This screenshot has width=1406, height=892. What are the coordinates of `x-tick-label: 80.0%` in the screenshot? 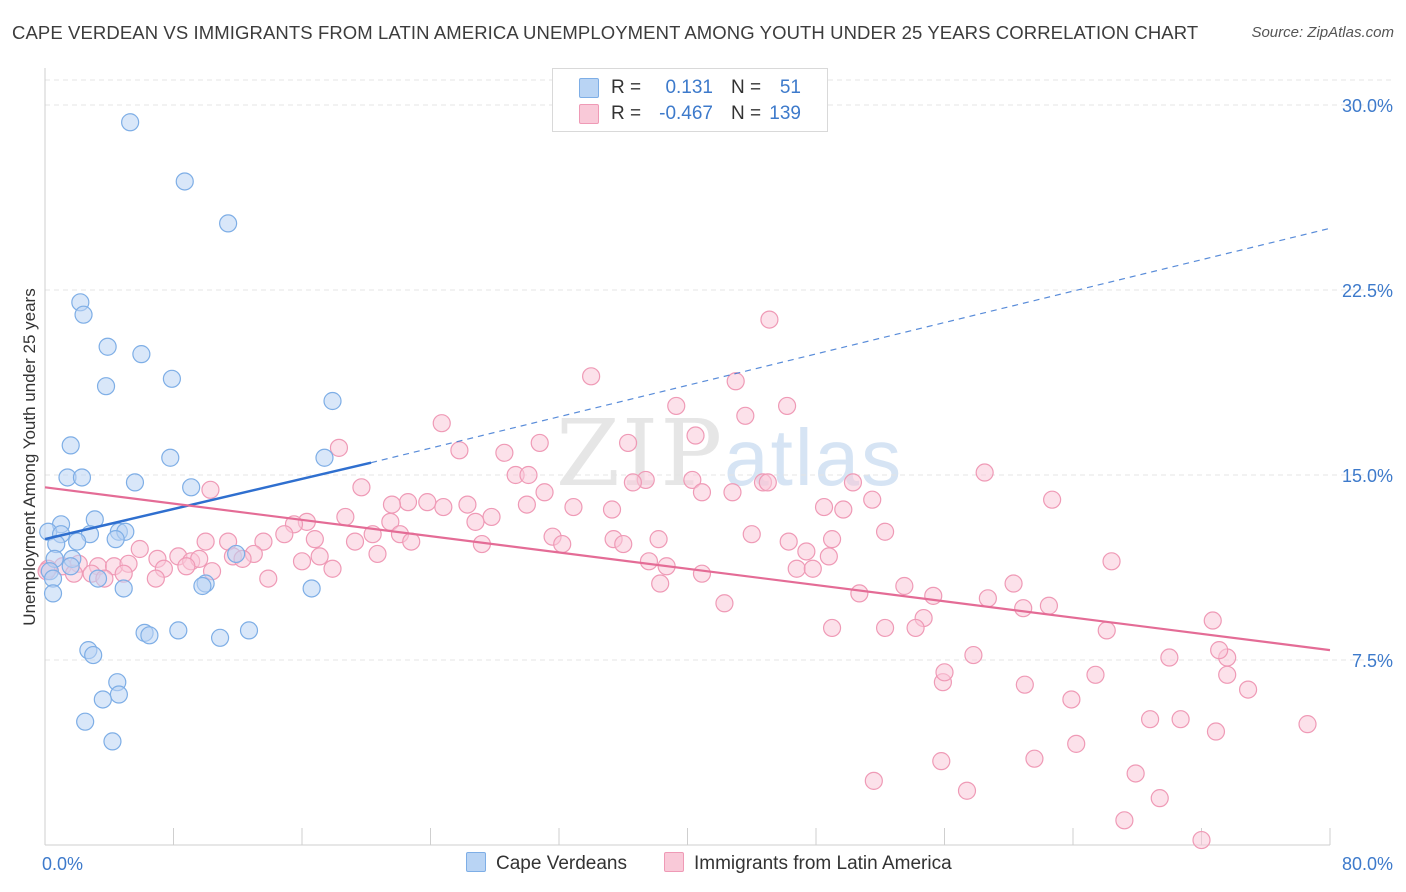 It's located at (1367, 864).